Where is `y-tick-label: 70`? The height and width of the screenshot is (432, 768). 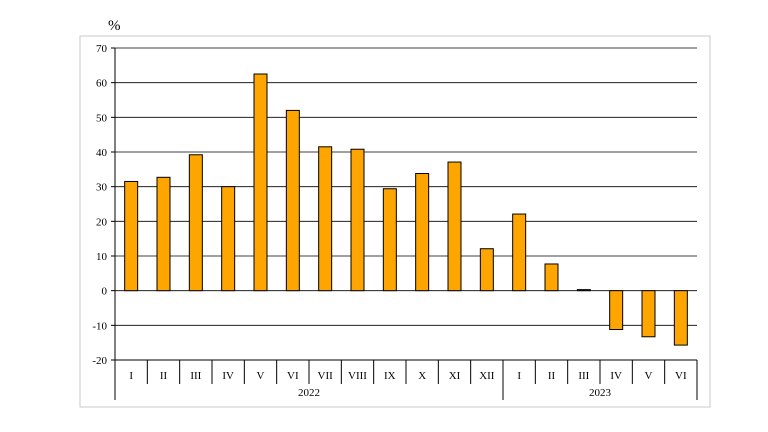
y-tick-label: 70 is located at coordinates (102, 49).